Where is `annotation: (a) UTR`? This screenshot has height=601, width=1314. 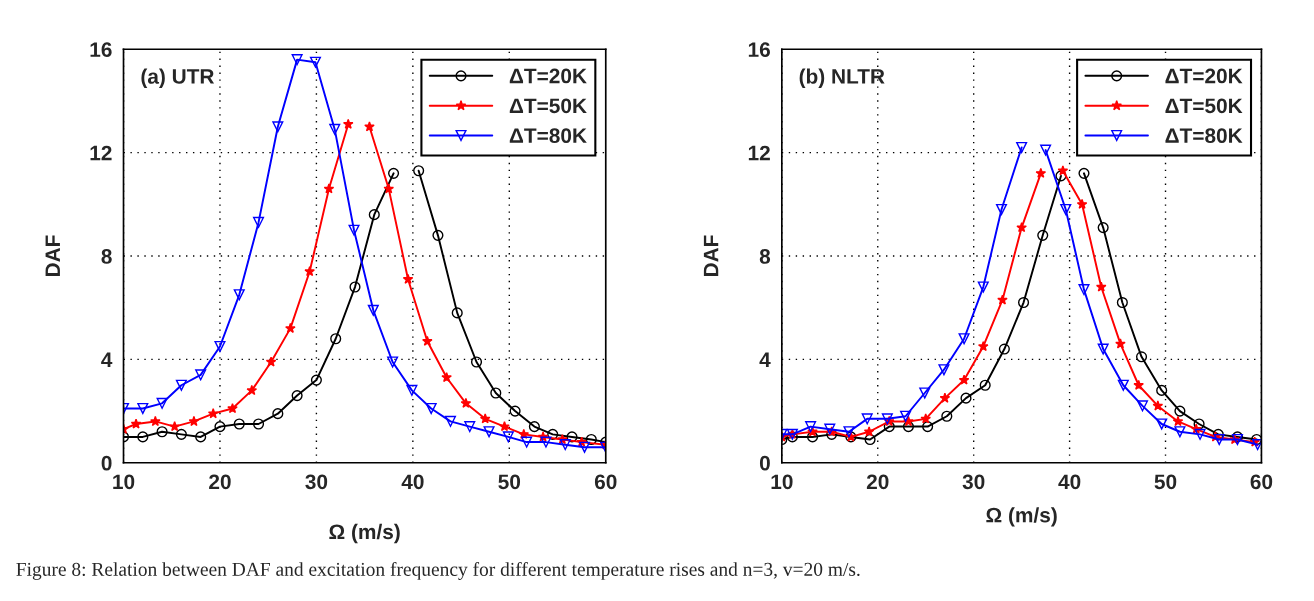 annotation: (a) UTR is located at coordinates (178, 78).